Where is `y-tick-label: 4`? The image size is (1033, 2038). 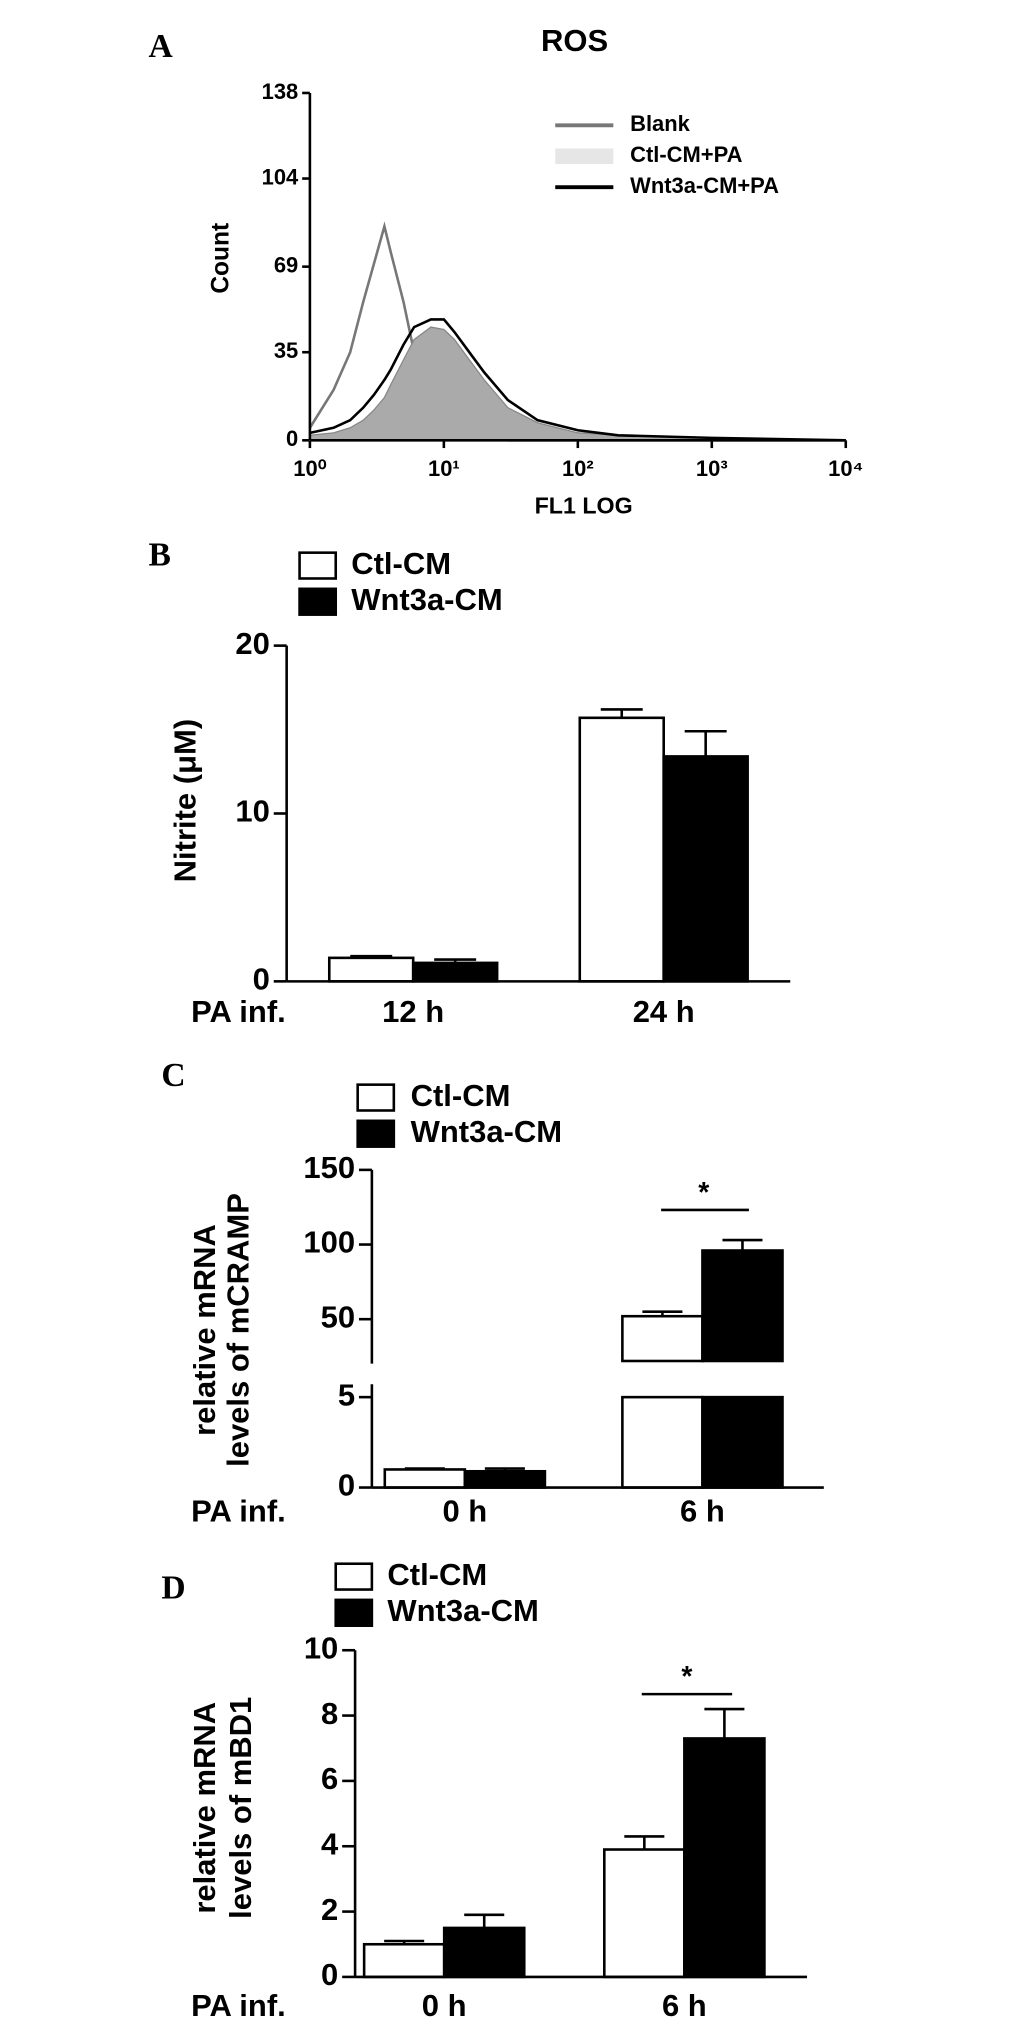 y-tick-label: 4 is located at coordinates (330, 1843).